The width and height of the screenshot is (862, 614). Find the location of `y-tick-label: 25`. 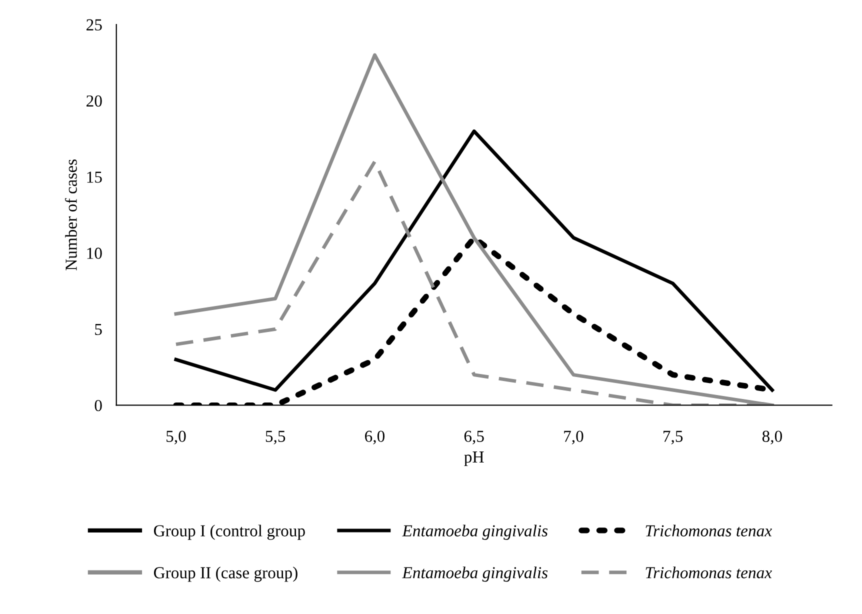

y-tick-label: 25 is located at coordinates (94, 25).